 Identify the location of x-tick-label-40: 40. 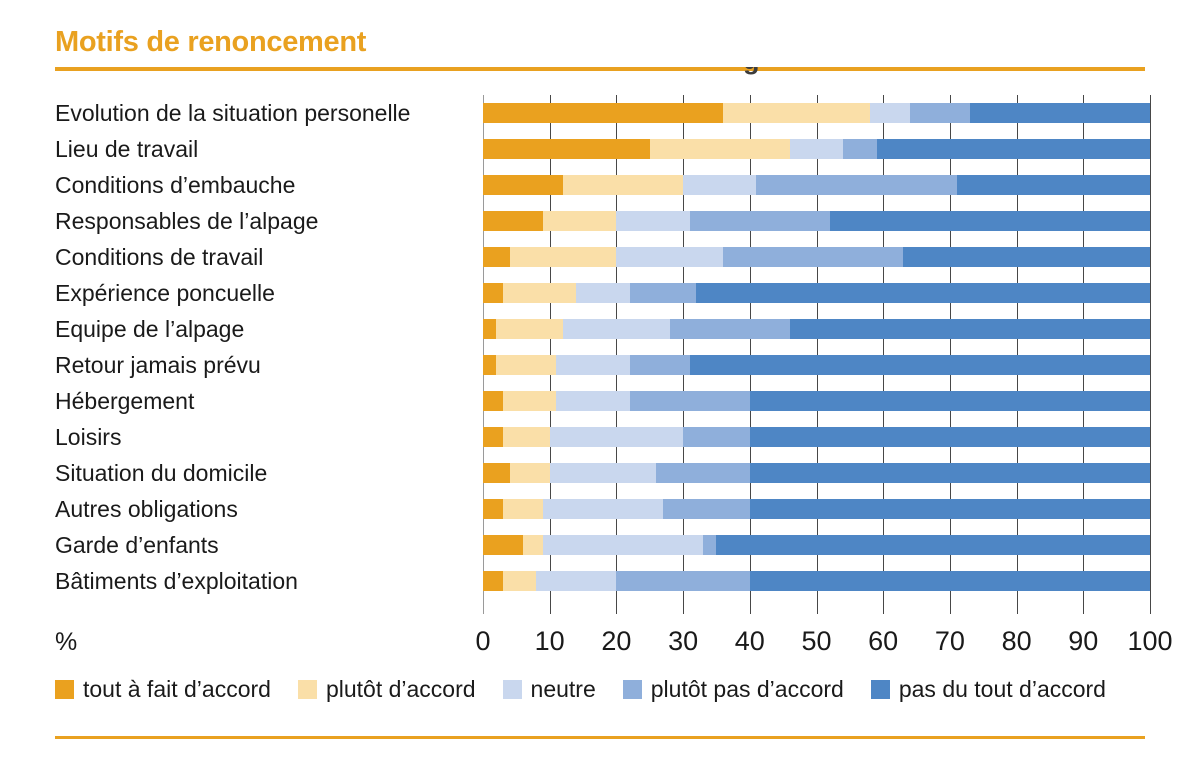
(749, 641).